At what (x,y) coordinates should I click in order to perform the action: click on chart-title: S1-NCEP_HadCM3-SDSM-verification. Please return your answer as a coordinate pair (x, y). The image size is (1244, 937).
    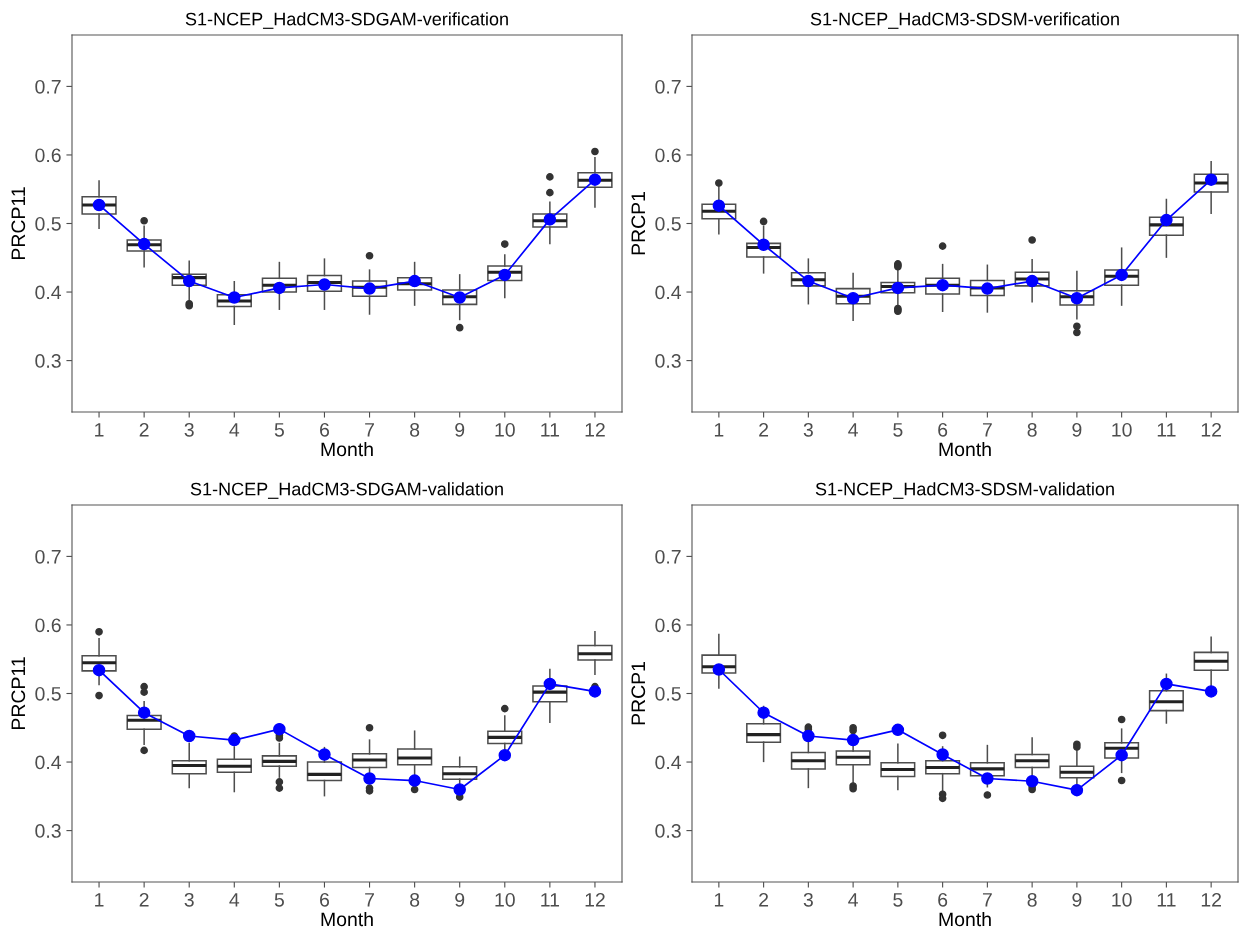
    Looking at the image, I should click on (964, 20).